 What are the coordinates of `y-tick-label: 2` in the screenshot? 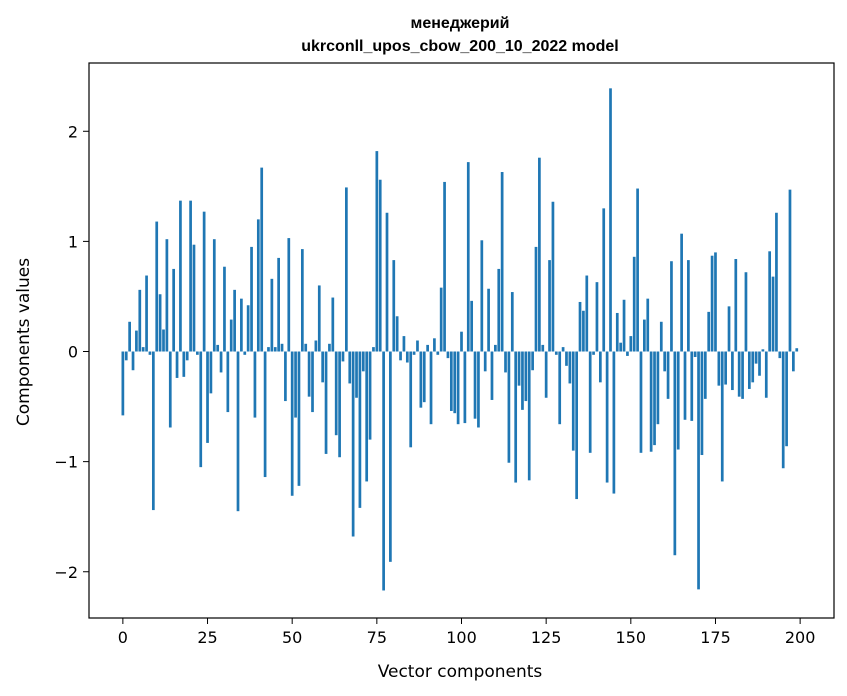 It's located at (73, 131).